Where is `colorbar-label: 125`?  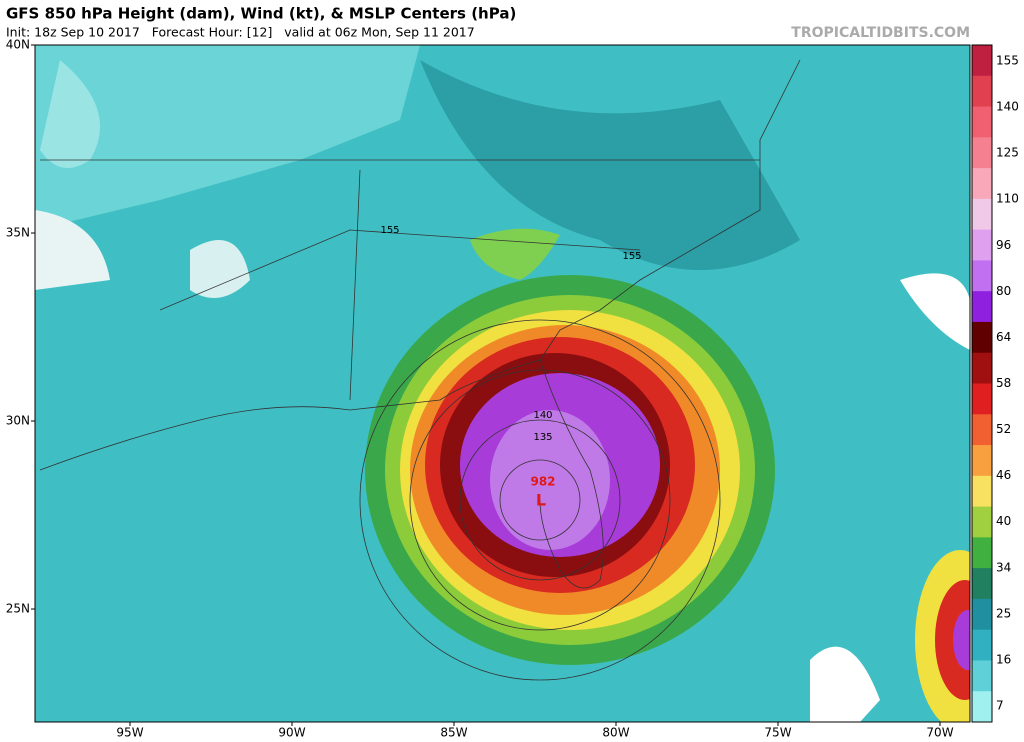
colorbar-label: 125 is located at coordinates (1007, 153).